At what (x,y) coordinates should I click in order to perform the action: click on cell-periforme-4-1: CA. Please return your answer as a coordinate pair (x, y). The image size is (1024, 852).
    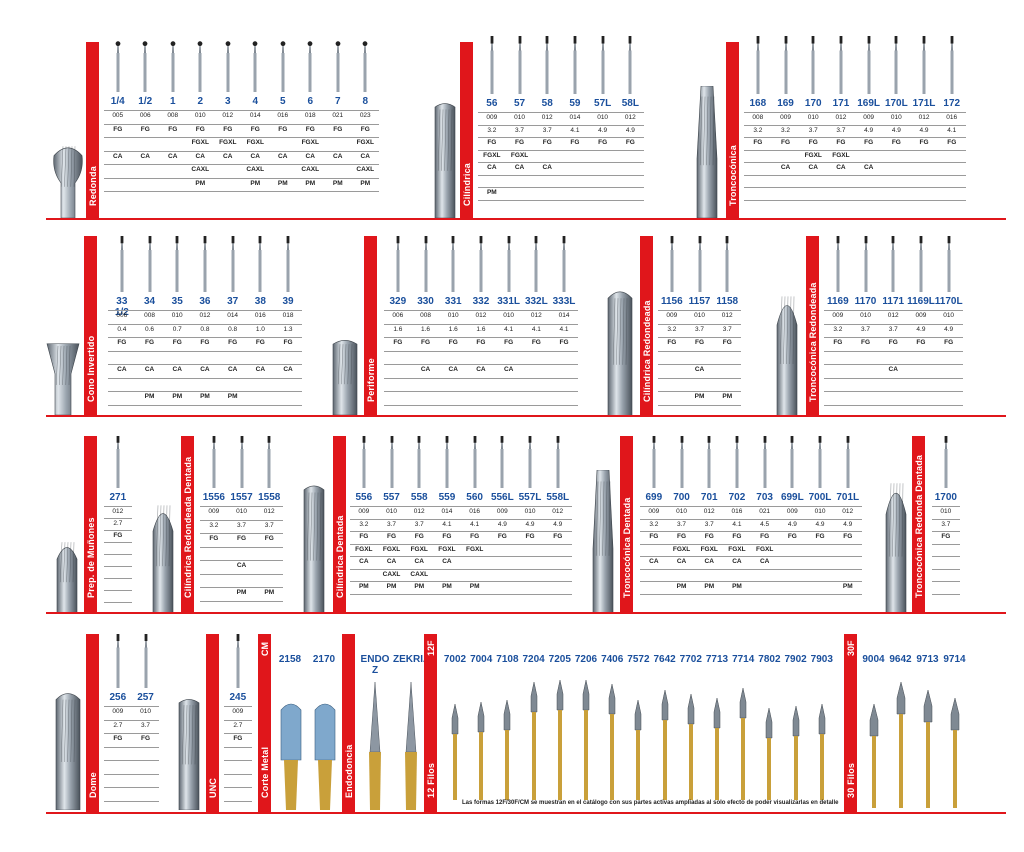
    Looking at the image, I should click on (425, 369).